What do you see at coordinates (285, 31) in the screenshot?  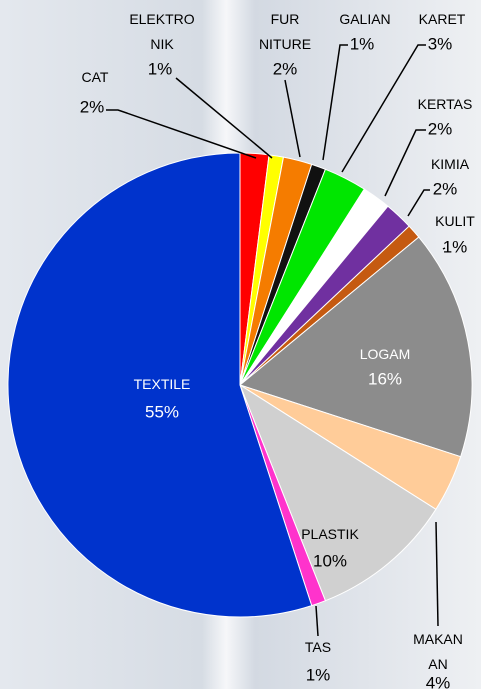 I see `category-label: FUR NITURE` at bounding box center [285, 31].